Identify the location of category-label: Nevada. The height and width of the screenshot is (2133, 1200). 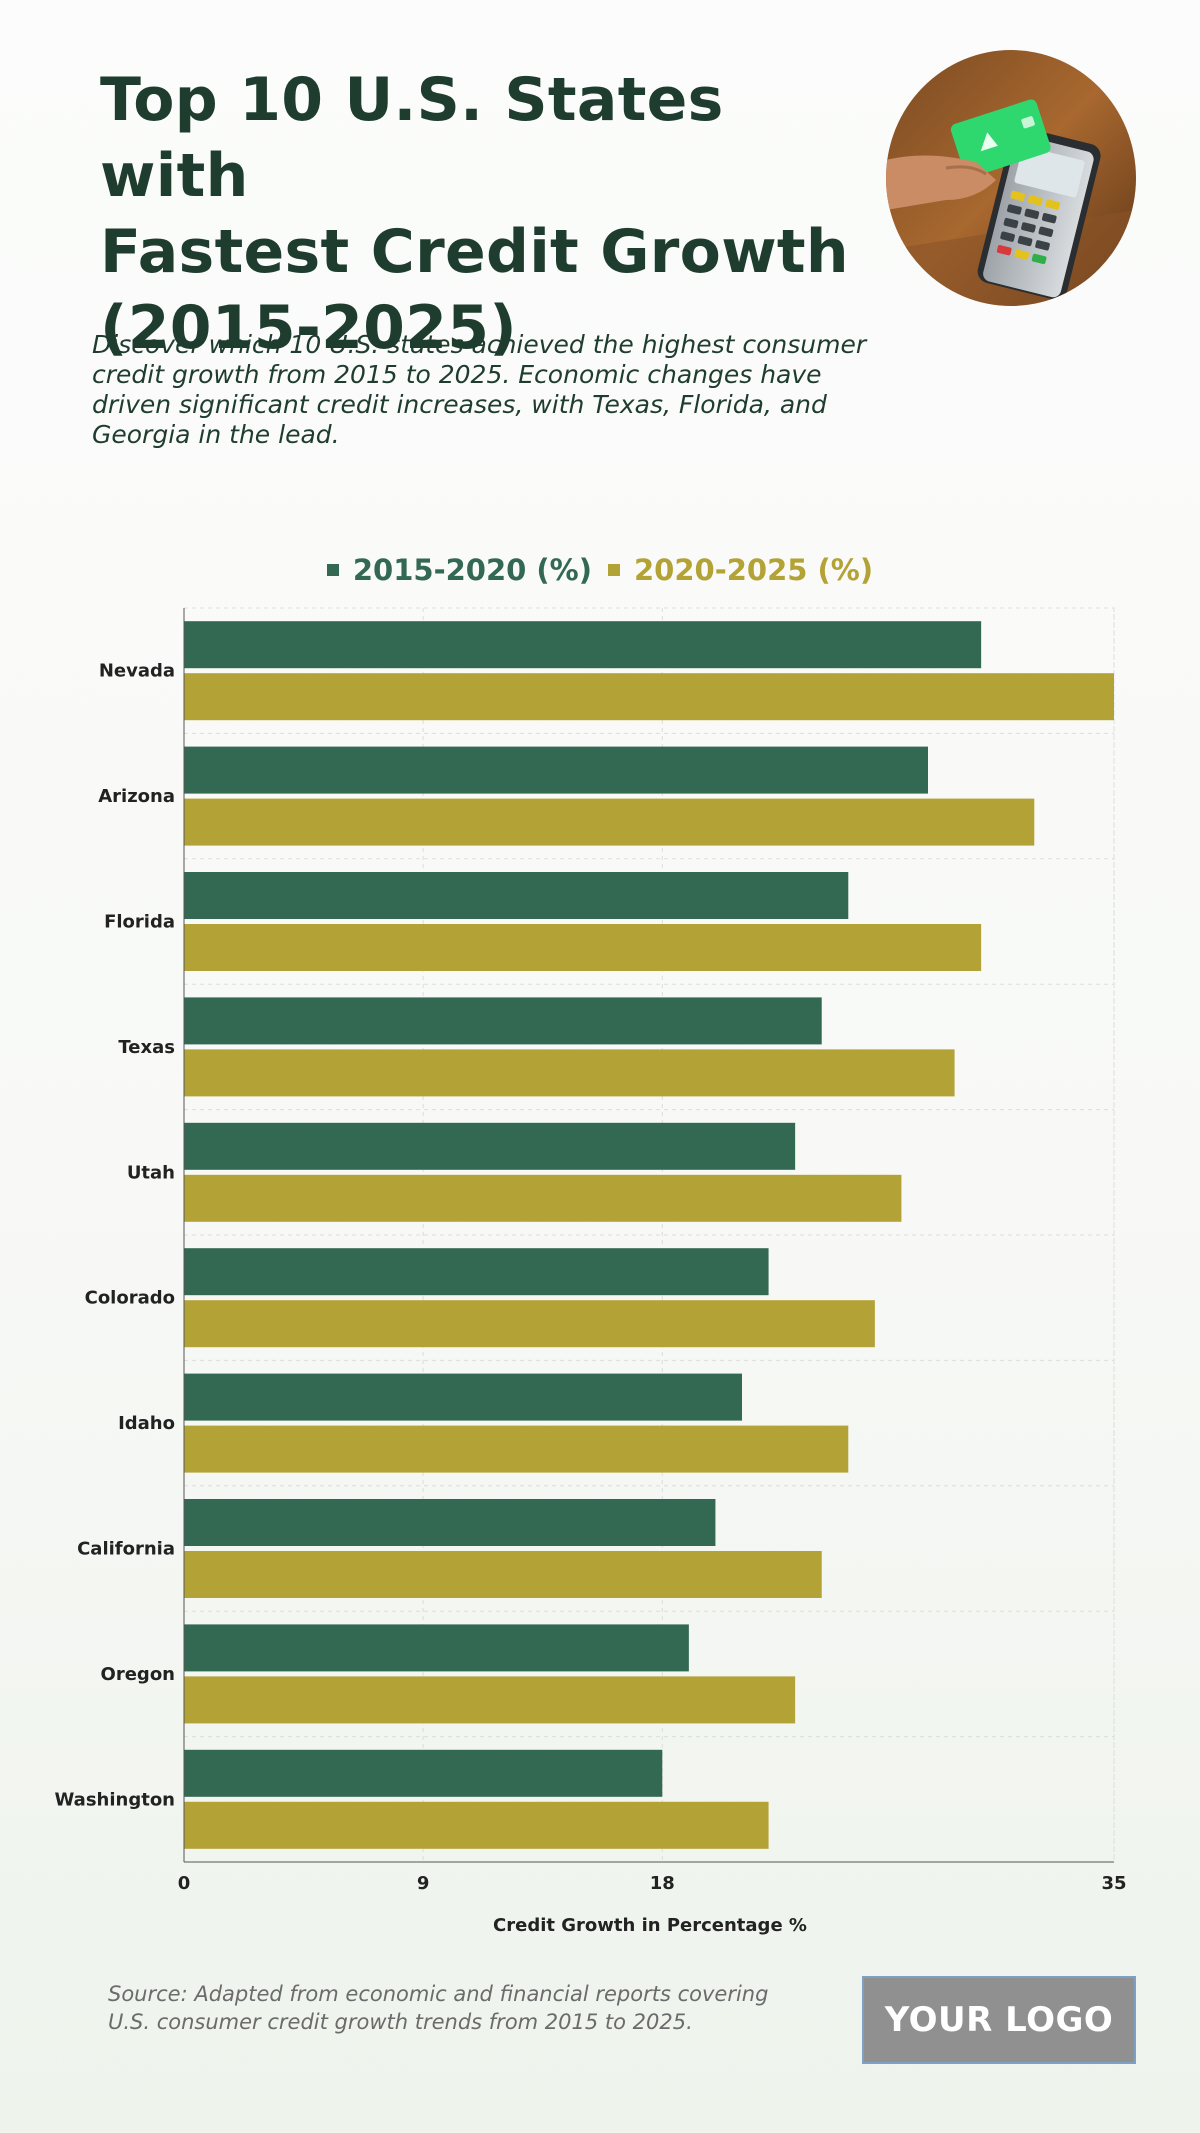
(137, 671).